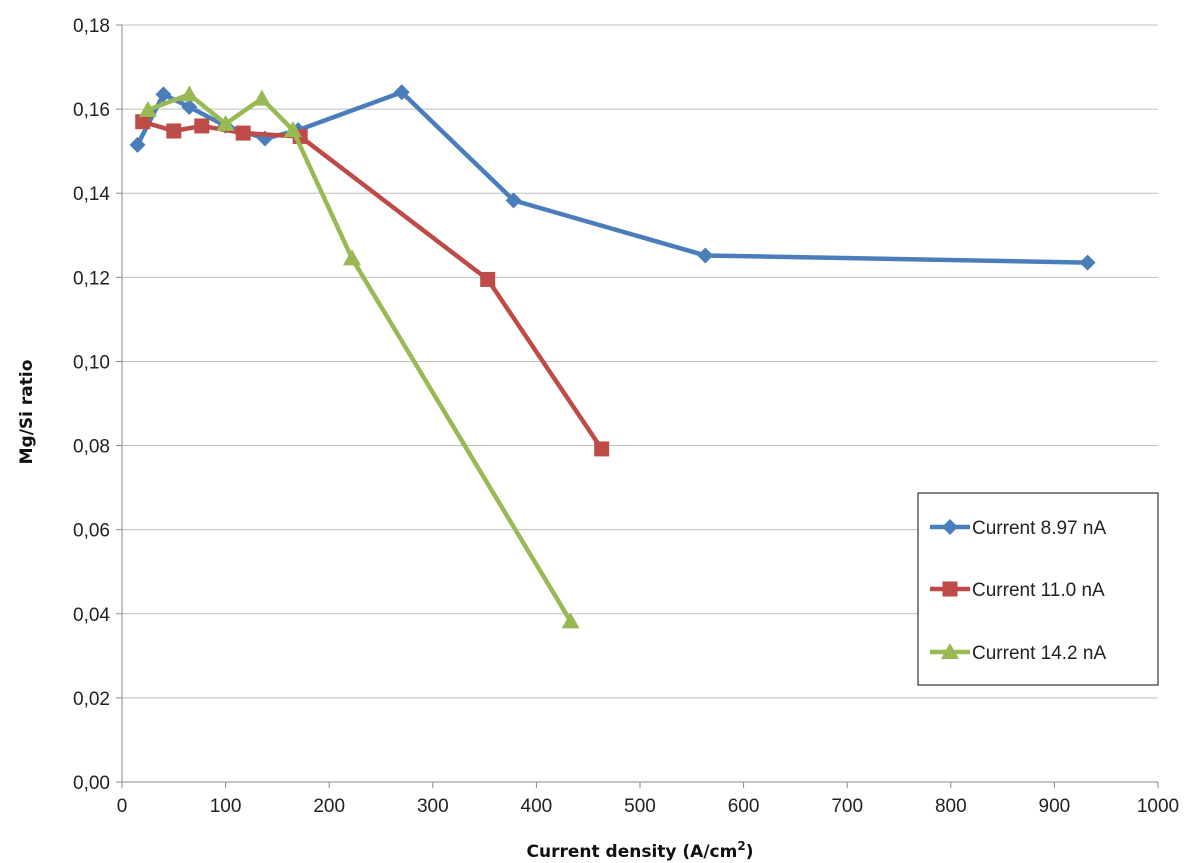 Image resolution: width=1187 pixels, height=863 pixels. Describe the element at coordinates (537, 806) in the screenshot. I see `x-tick-label: 400` at that location.